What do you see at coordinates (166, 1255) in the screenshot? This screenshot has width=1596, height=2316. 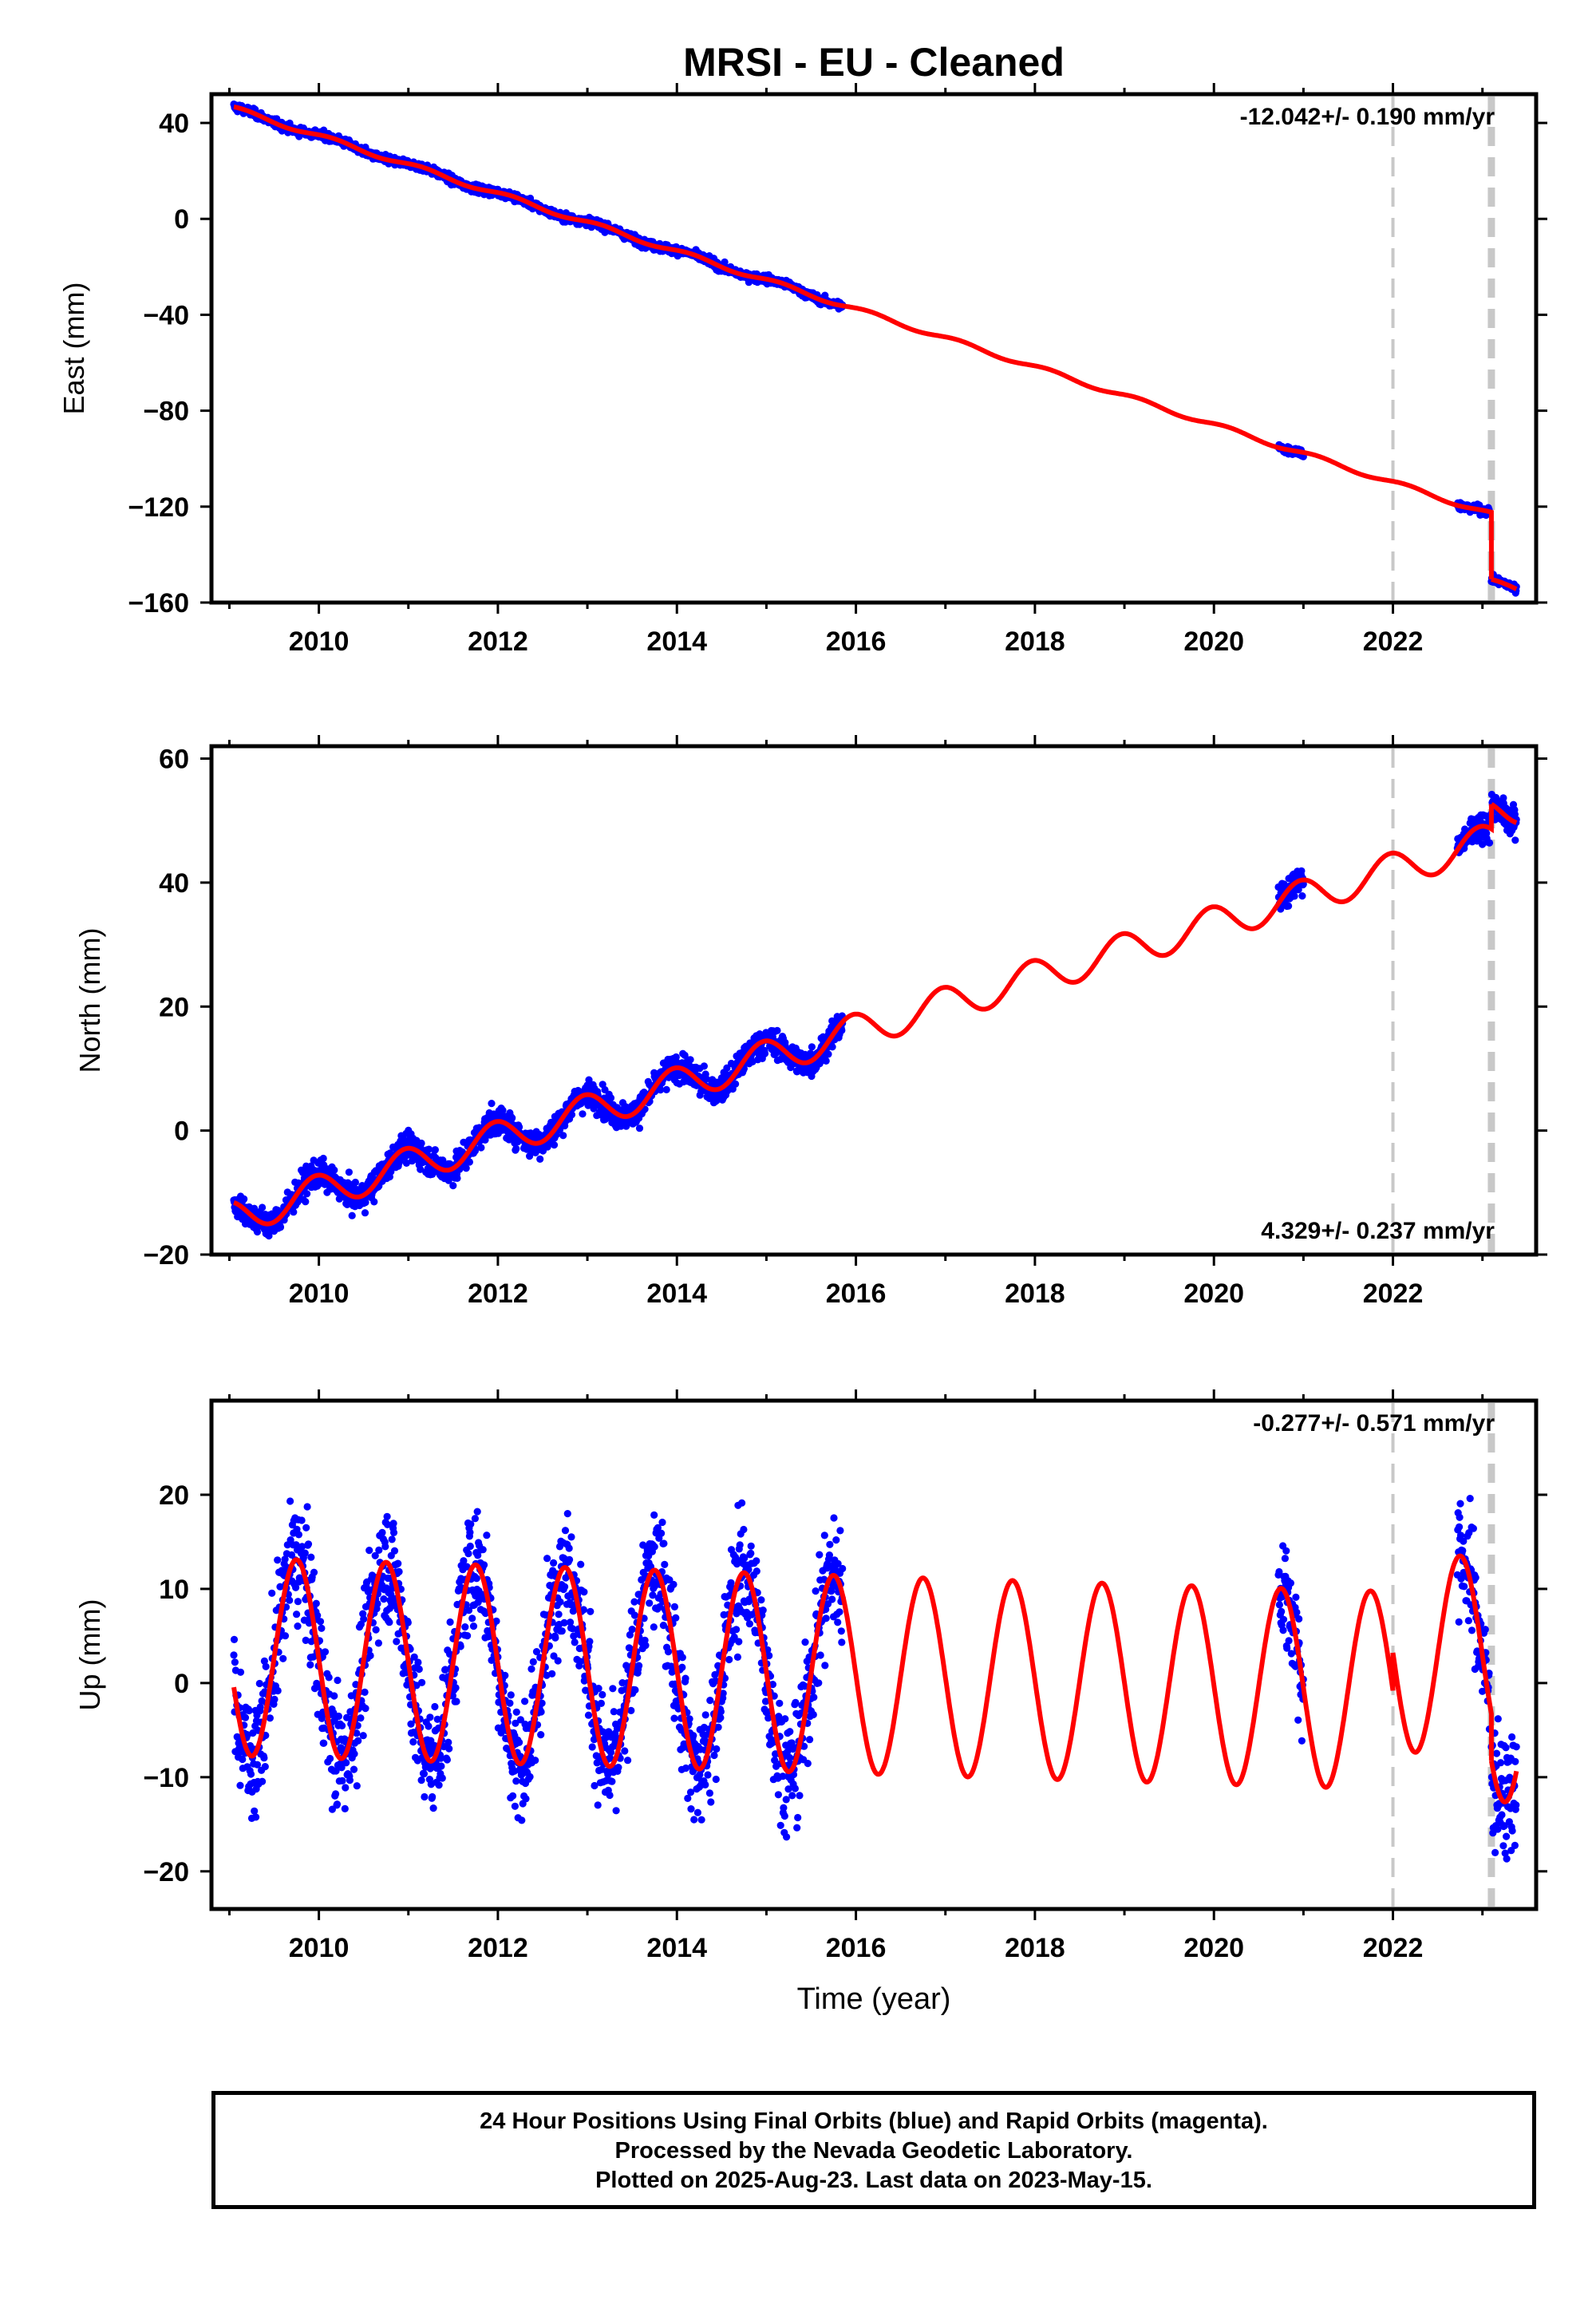 I see `y-tick-label: −20` at bounding box center [166, 1255].